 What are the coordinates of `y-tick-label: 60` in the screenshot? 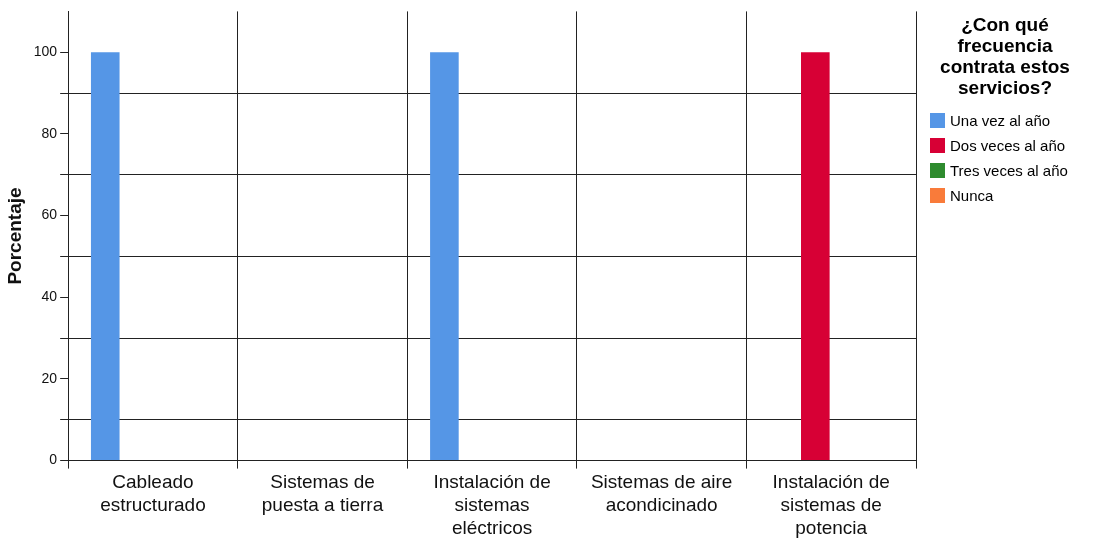 It's located at (49, 214).